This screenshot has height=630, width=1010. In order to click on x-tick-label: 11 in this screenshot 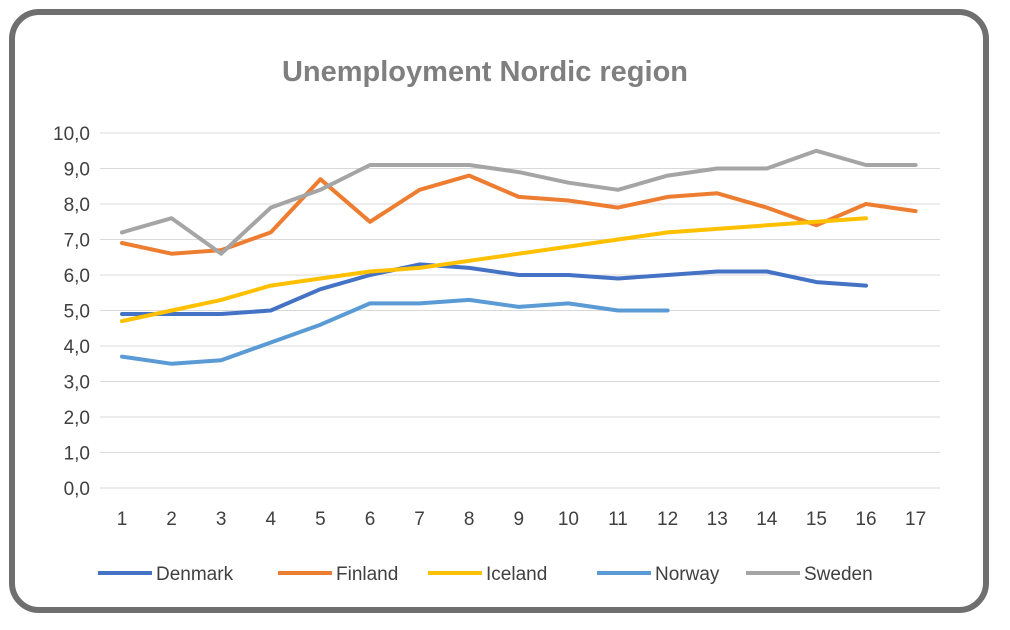, I will do `click(618, 519)`.